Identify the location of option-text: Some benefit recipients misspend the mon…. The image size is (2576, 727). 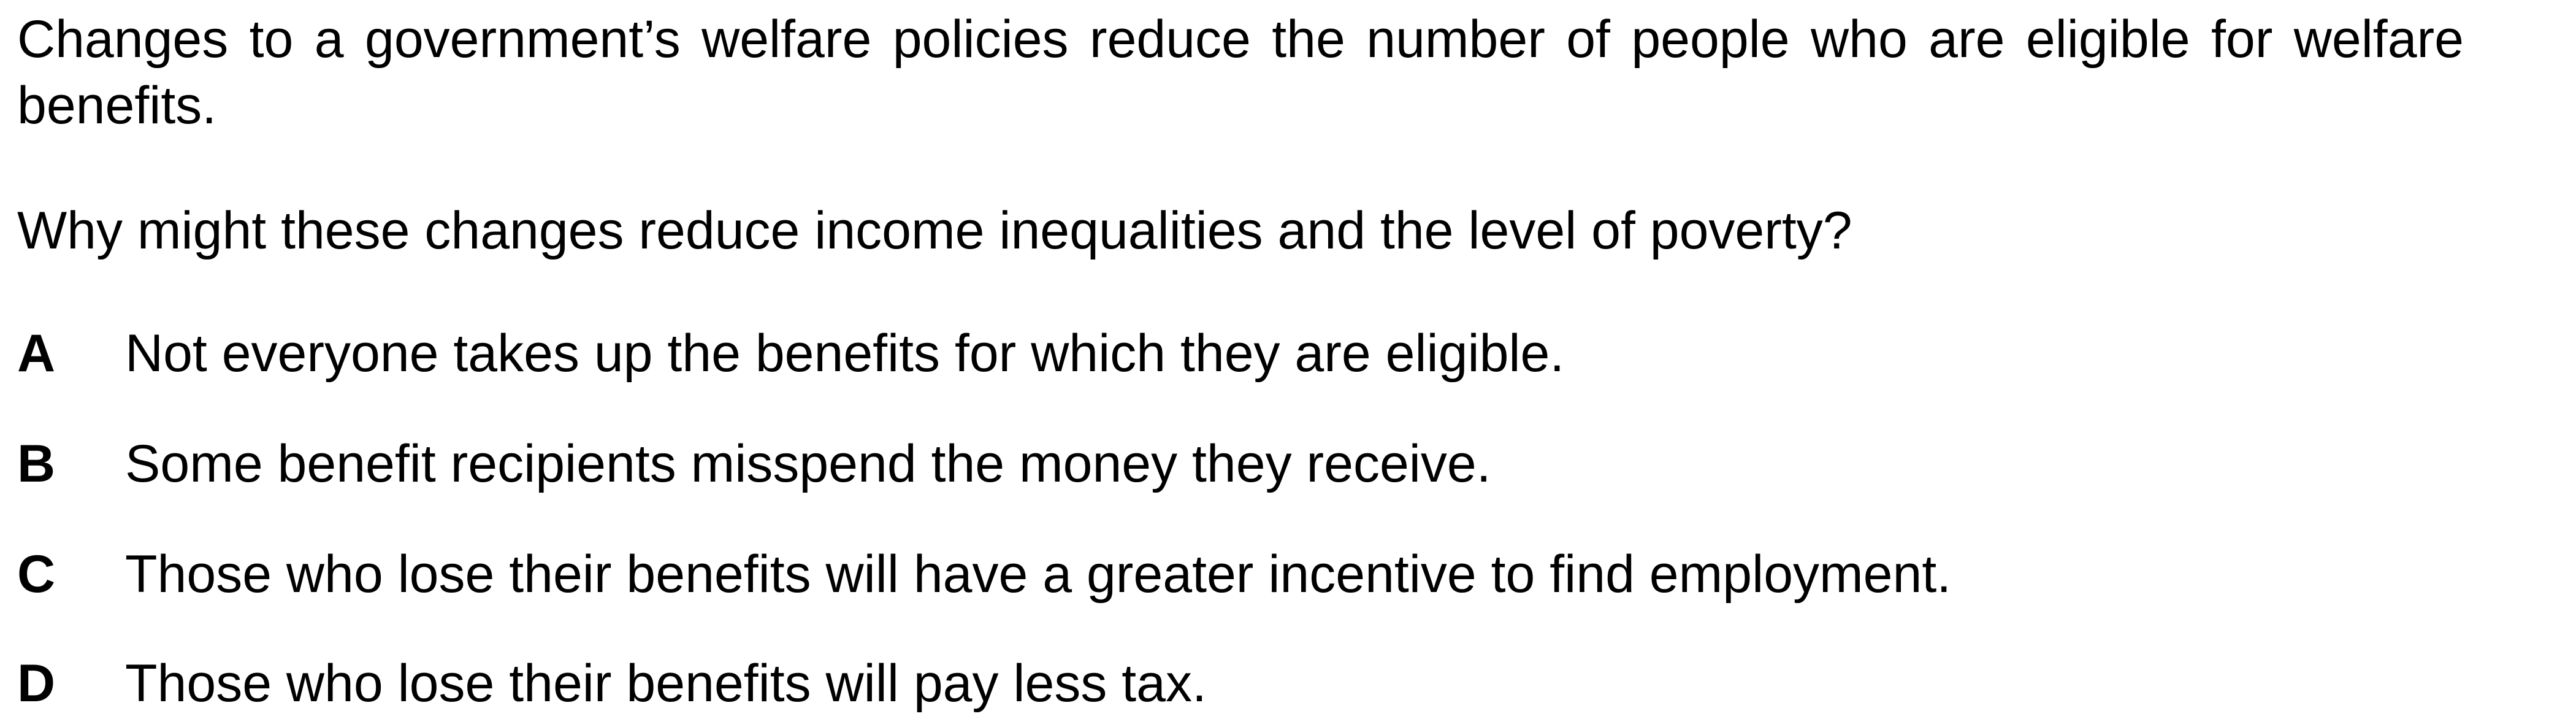
(808, 463).